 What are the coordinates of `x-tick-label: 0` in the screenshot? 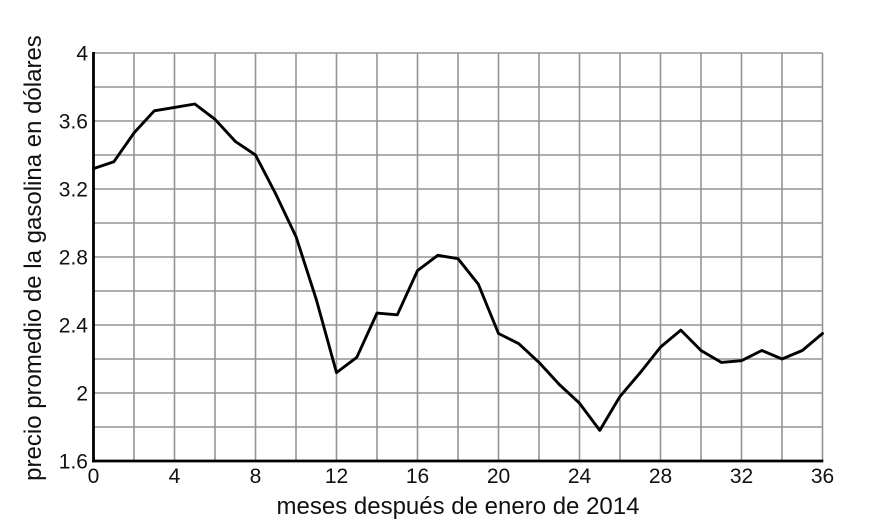 It's located at (94, 476).